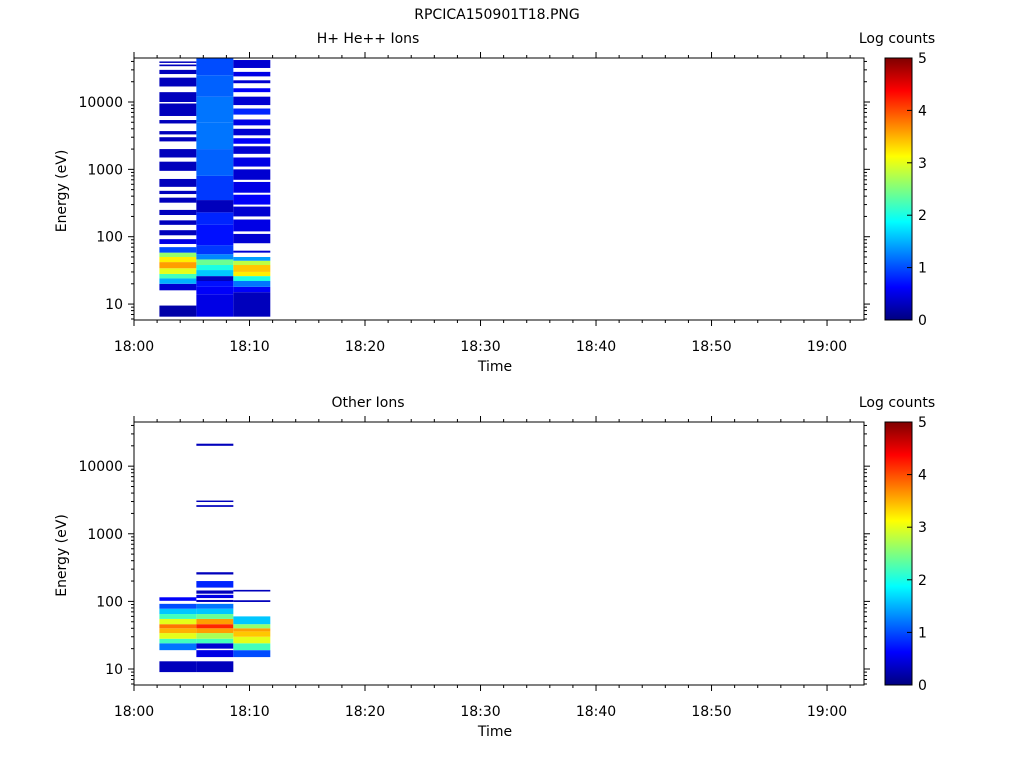 The image size is (1024, 768). I want to click on colorbar-tick-label: 0, so click(922, 686).